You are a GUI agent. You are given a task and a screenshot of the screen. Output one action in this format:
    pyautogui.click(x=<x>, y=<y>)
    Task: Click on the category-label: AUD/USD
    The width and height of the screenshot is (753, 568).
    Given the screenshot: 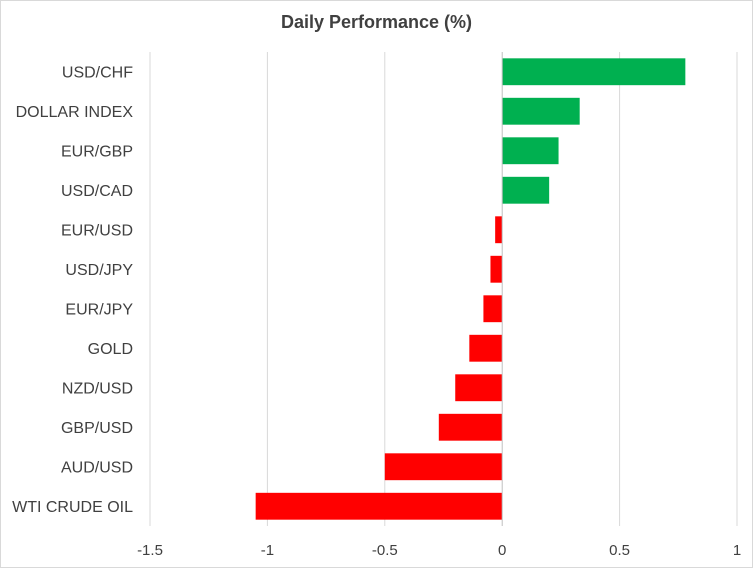 What is the action you would take?
    pyautogui.click(x=97, y=467)
    